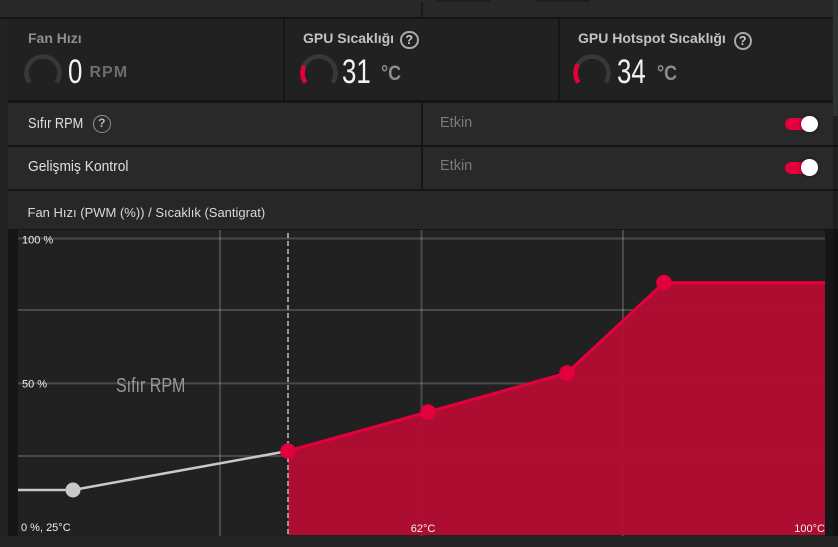  I want to click on svg-text: 100°C, so click(809, 529).